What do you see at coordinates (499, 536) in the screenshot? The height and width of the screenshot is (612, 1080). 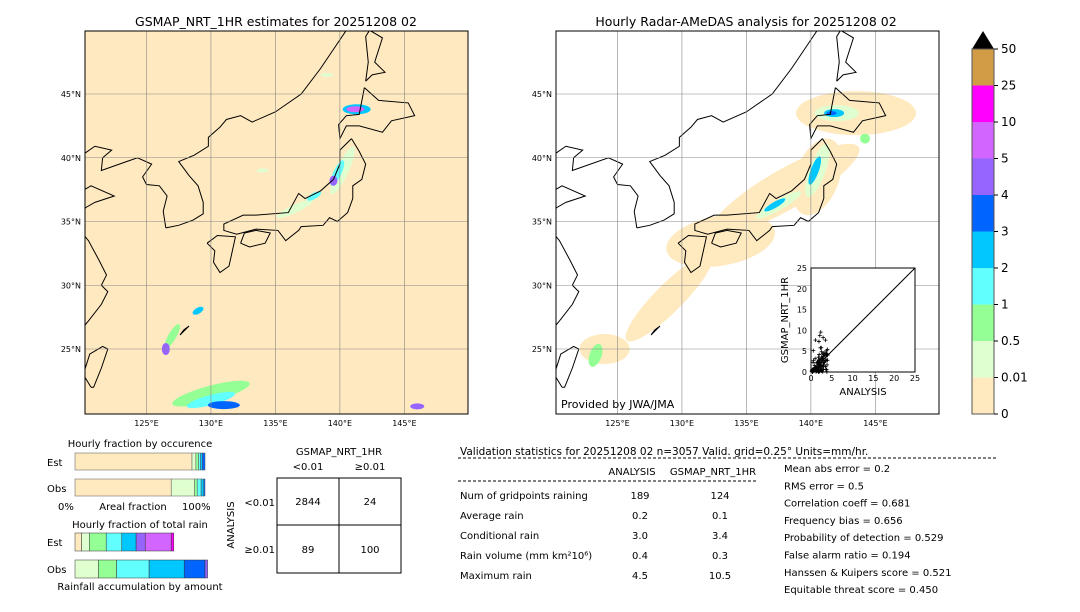 I see `stat-label: Conditional rain` at bounding box center [499, 536].